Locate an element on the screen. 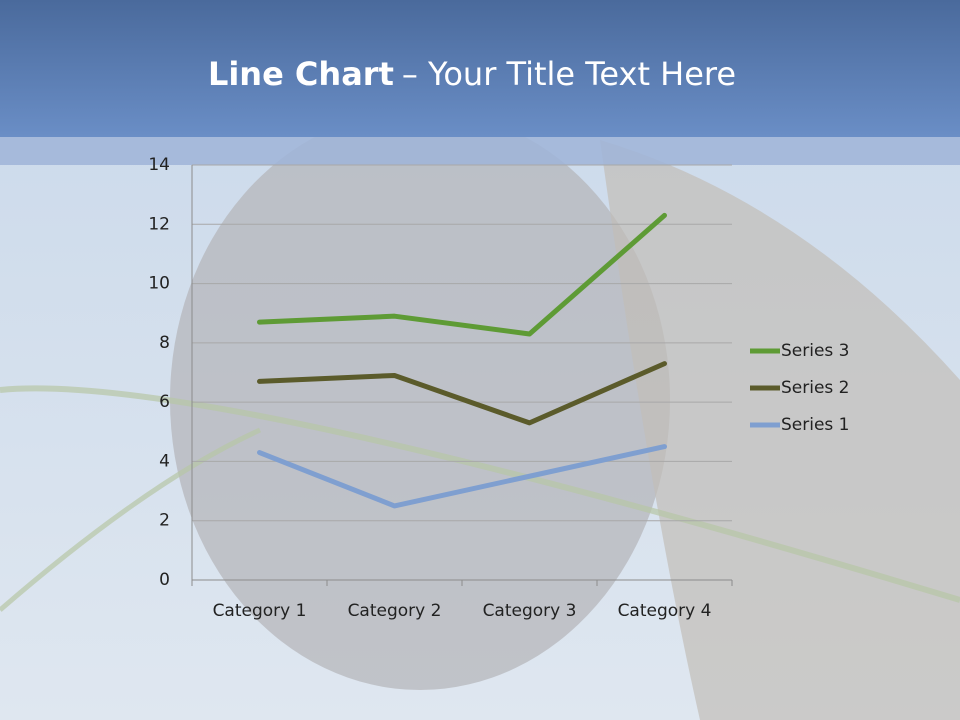  chart-title: Line Chart – Your Title Text Here is located at coordinates (472, 74).